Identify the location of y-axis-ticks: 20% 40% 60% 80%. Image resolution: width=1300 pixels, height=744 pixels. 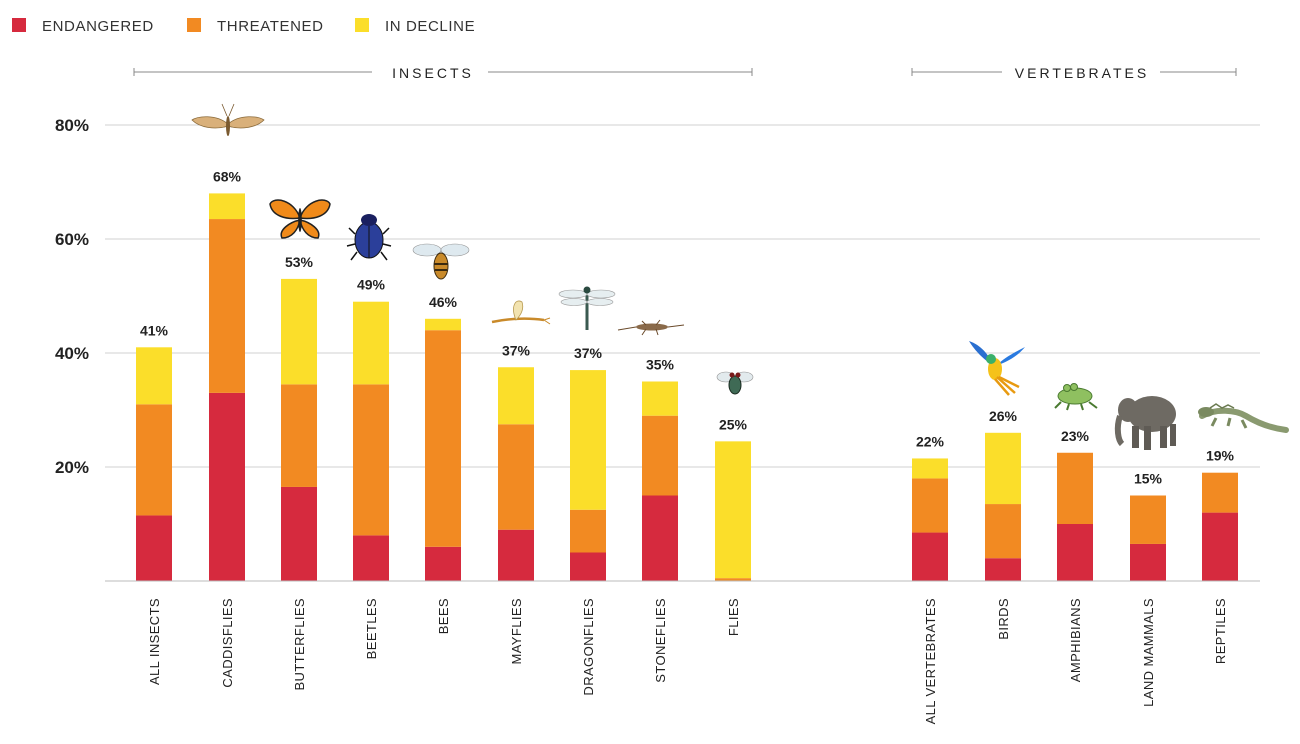
(72, 296).